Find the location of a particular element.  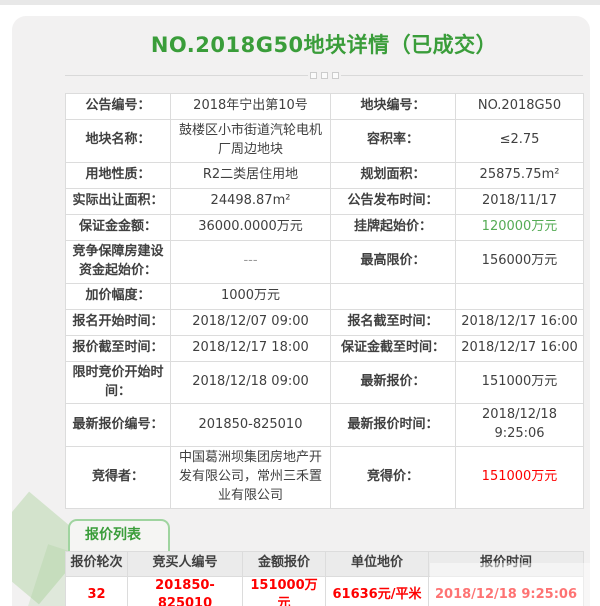

title-divider is located at coordinates (324, 75).